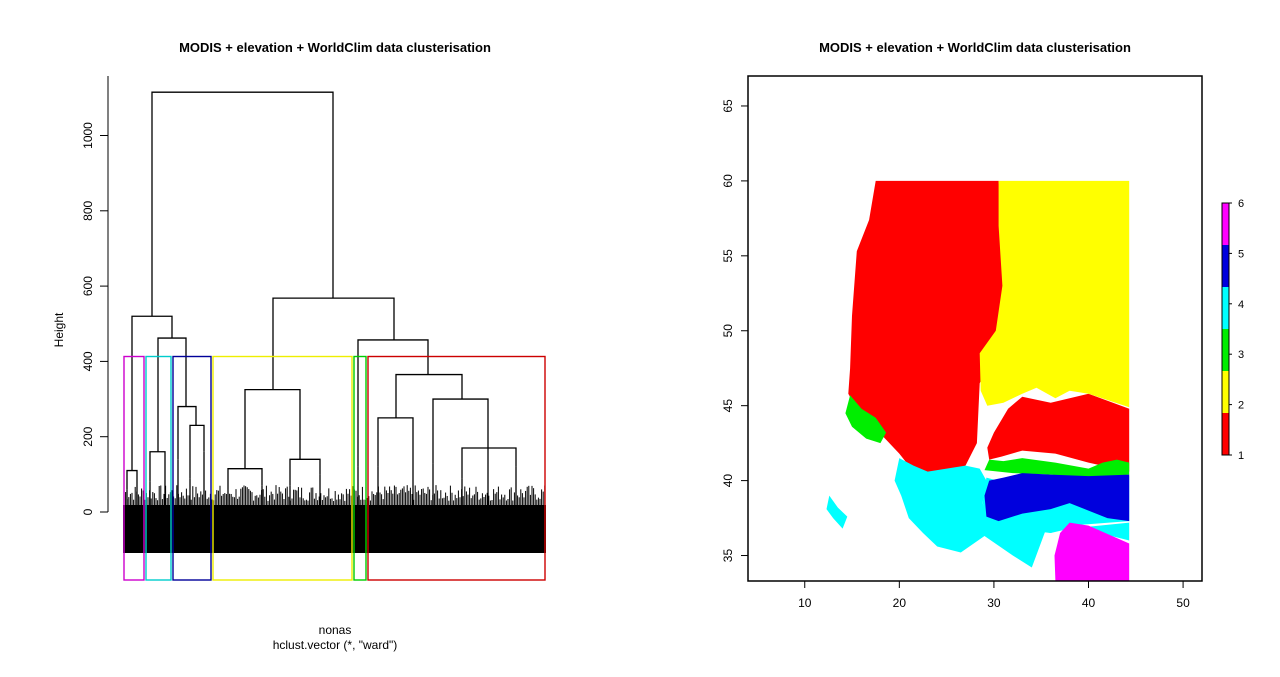 The image size is (1280, 677). I want to click on dendrogram-y-ticks: 0 200 400 600 800 1000, so click(94, 318).